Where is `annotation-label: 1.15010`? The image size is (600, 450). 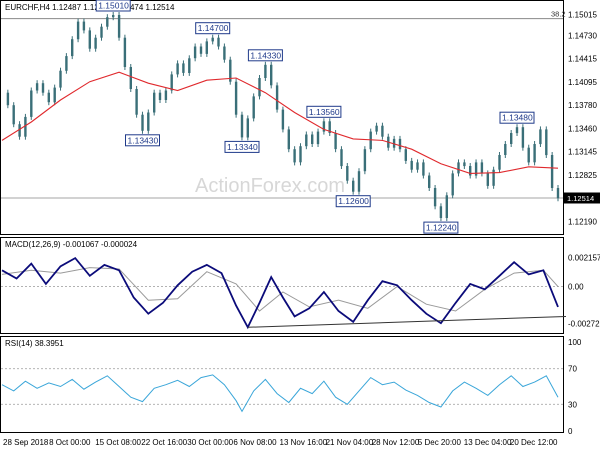
annotation-label: 1.15010 is located at coordinates (113, 6).